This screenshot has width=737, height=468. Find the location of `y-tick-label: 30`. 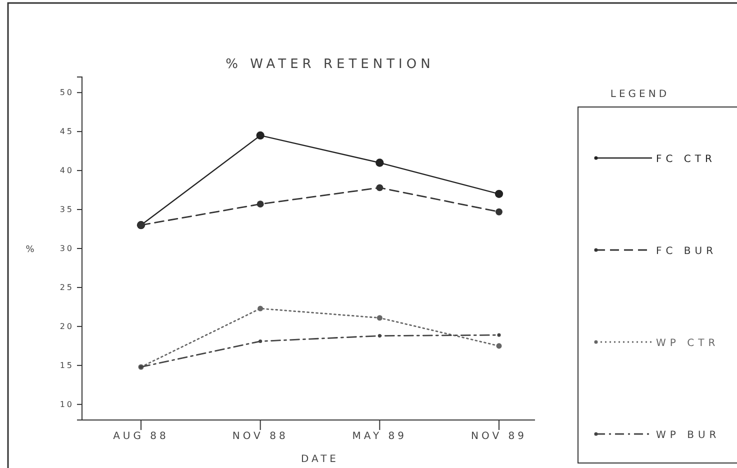

y-tick-label: 30 is located at coordinates (67, 249).